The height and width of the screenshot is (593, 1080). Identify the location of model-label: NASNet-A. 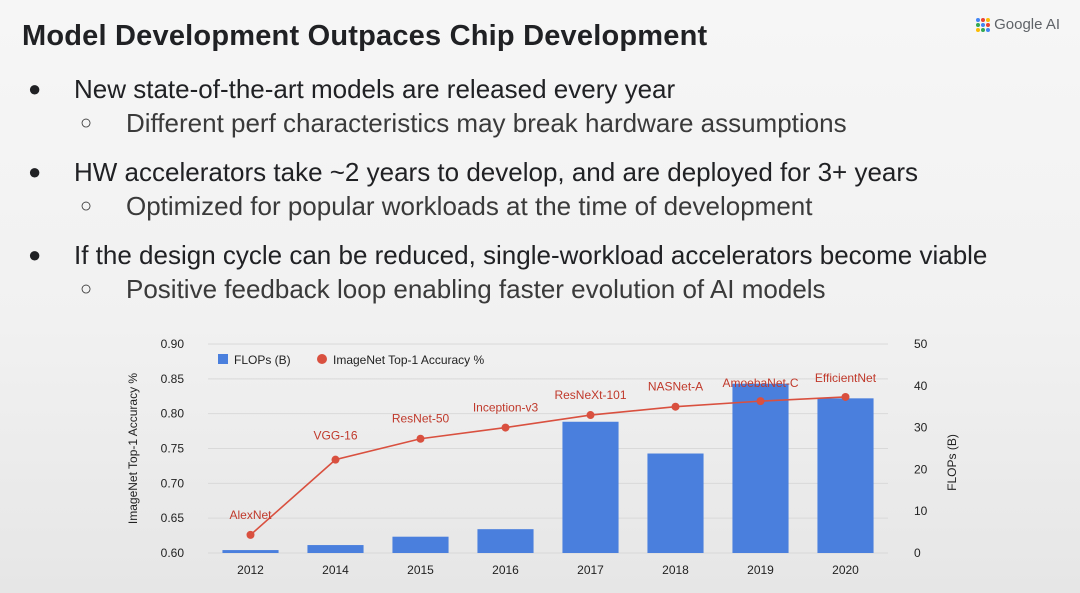
(675, 387).